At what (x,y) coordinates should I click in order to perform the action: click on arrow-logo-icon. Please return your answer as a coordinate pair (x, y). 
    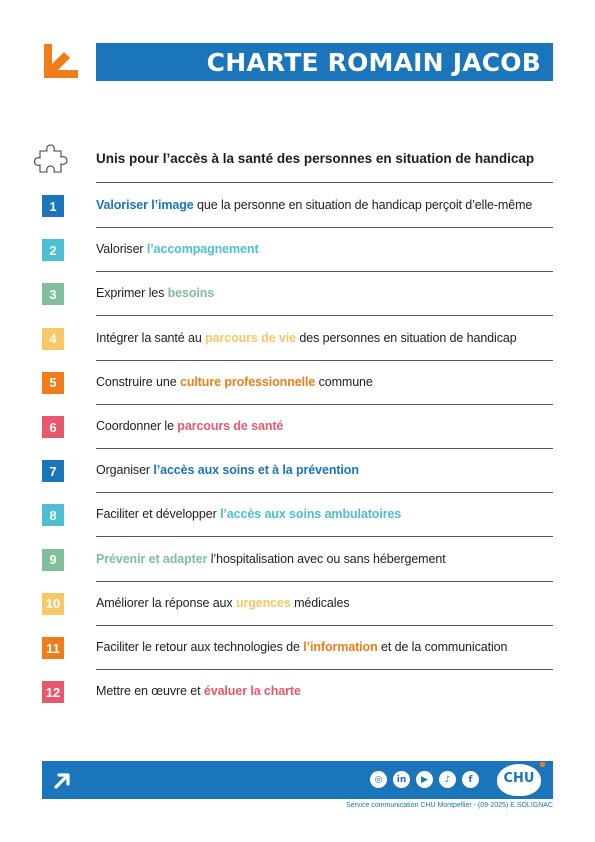
    Looking at the image, I should click on (61, 61).